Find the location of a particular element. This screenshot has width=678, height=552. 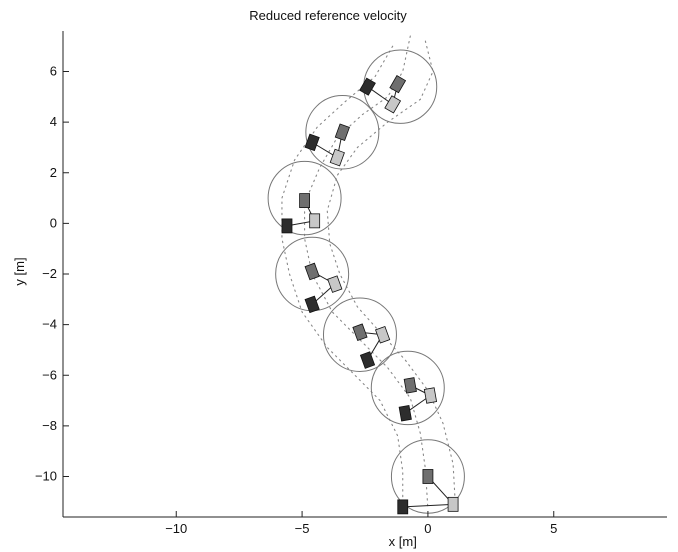

y-tick-label-6: 6 is located at coordinates (53, 71).